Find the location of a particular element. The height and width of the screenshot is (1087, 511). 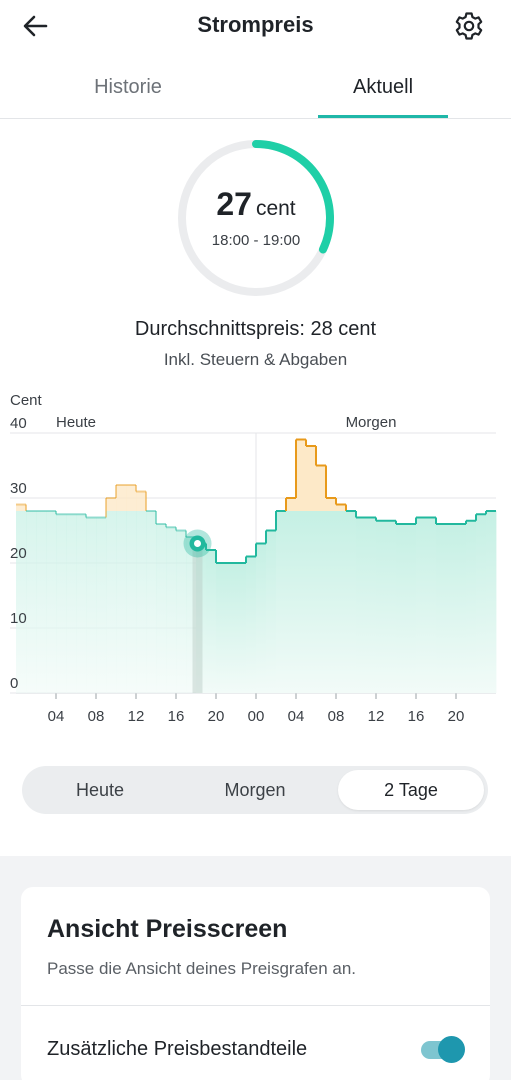

current-time-range: 18:00 - 19:00 is located at coordinates (256, 240).